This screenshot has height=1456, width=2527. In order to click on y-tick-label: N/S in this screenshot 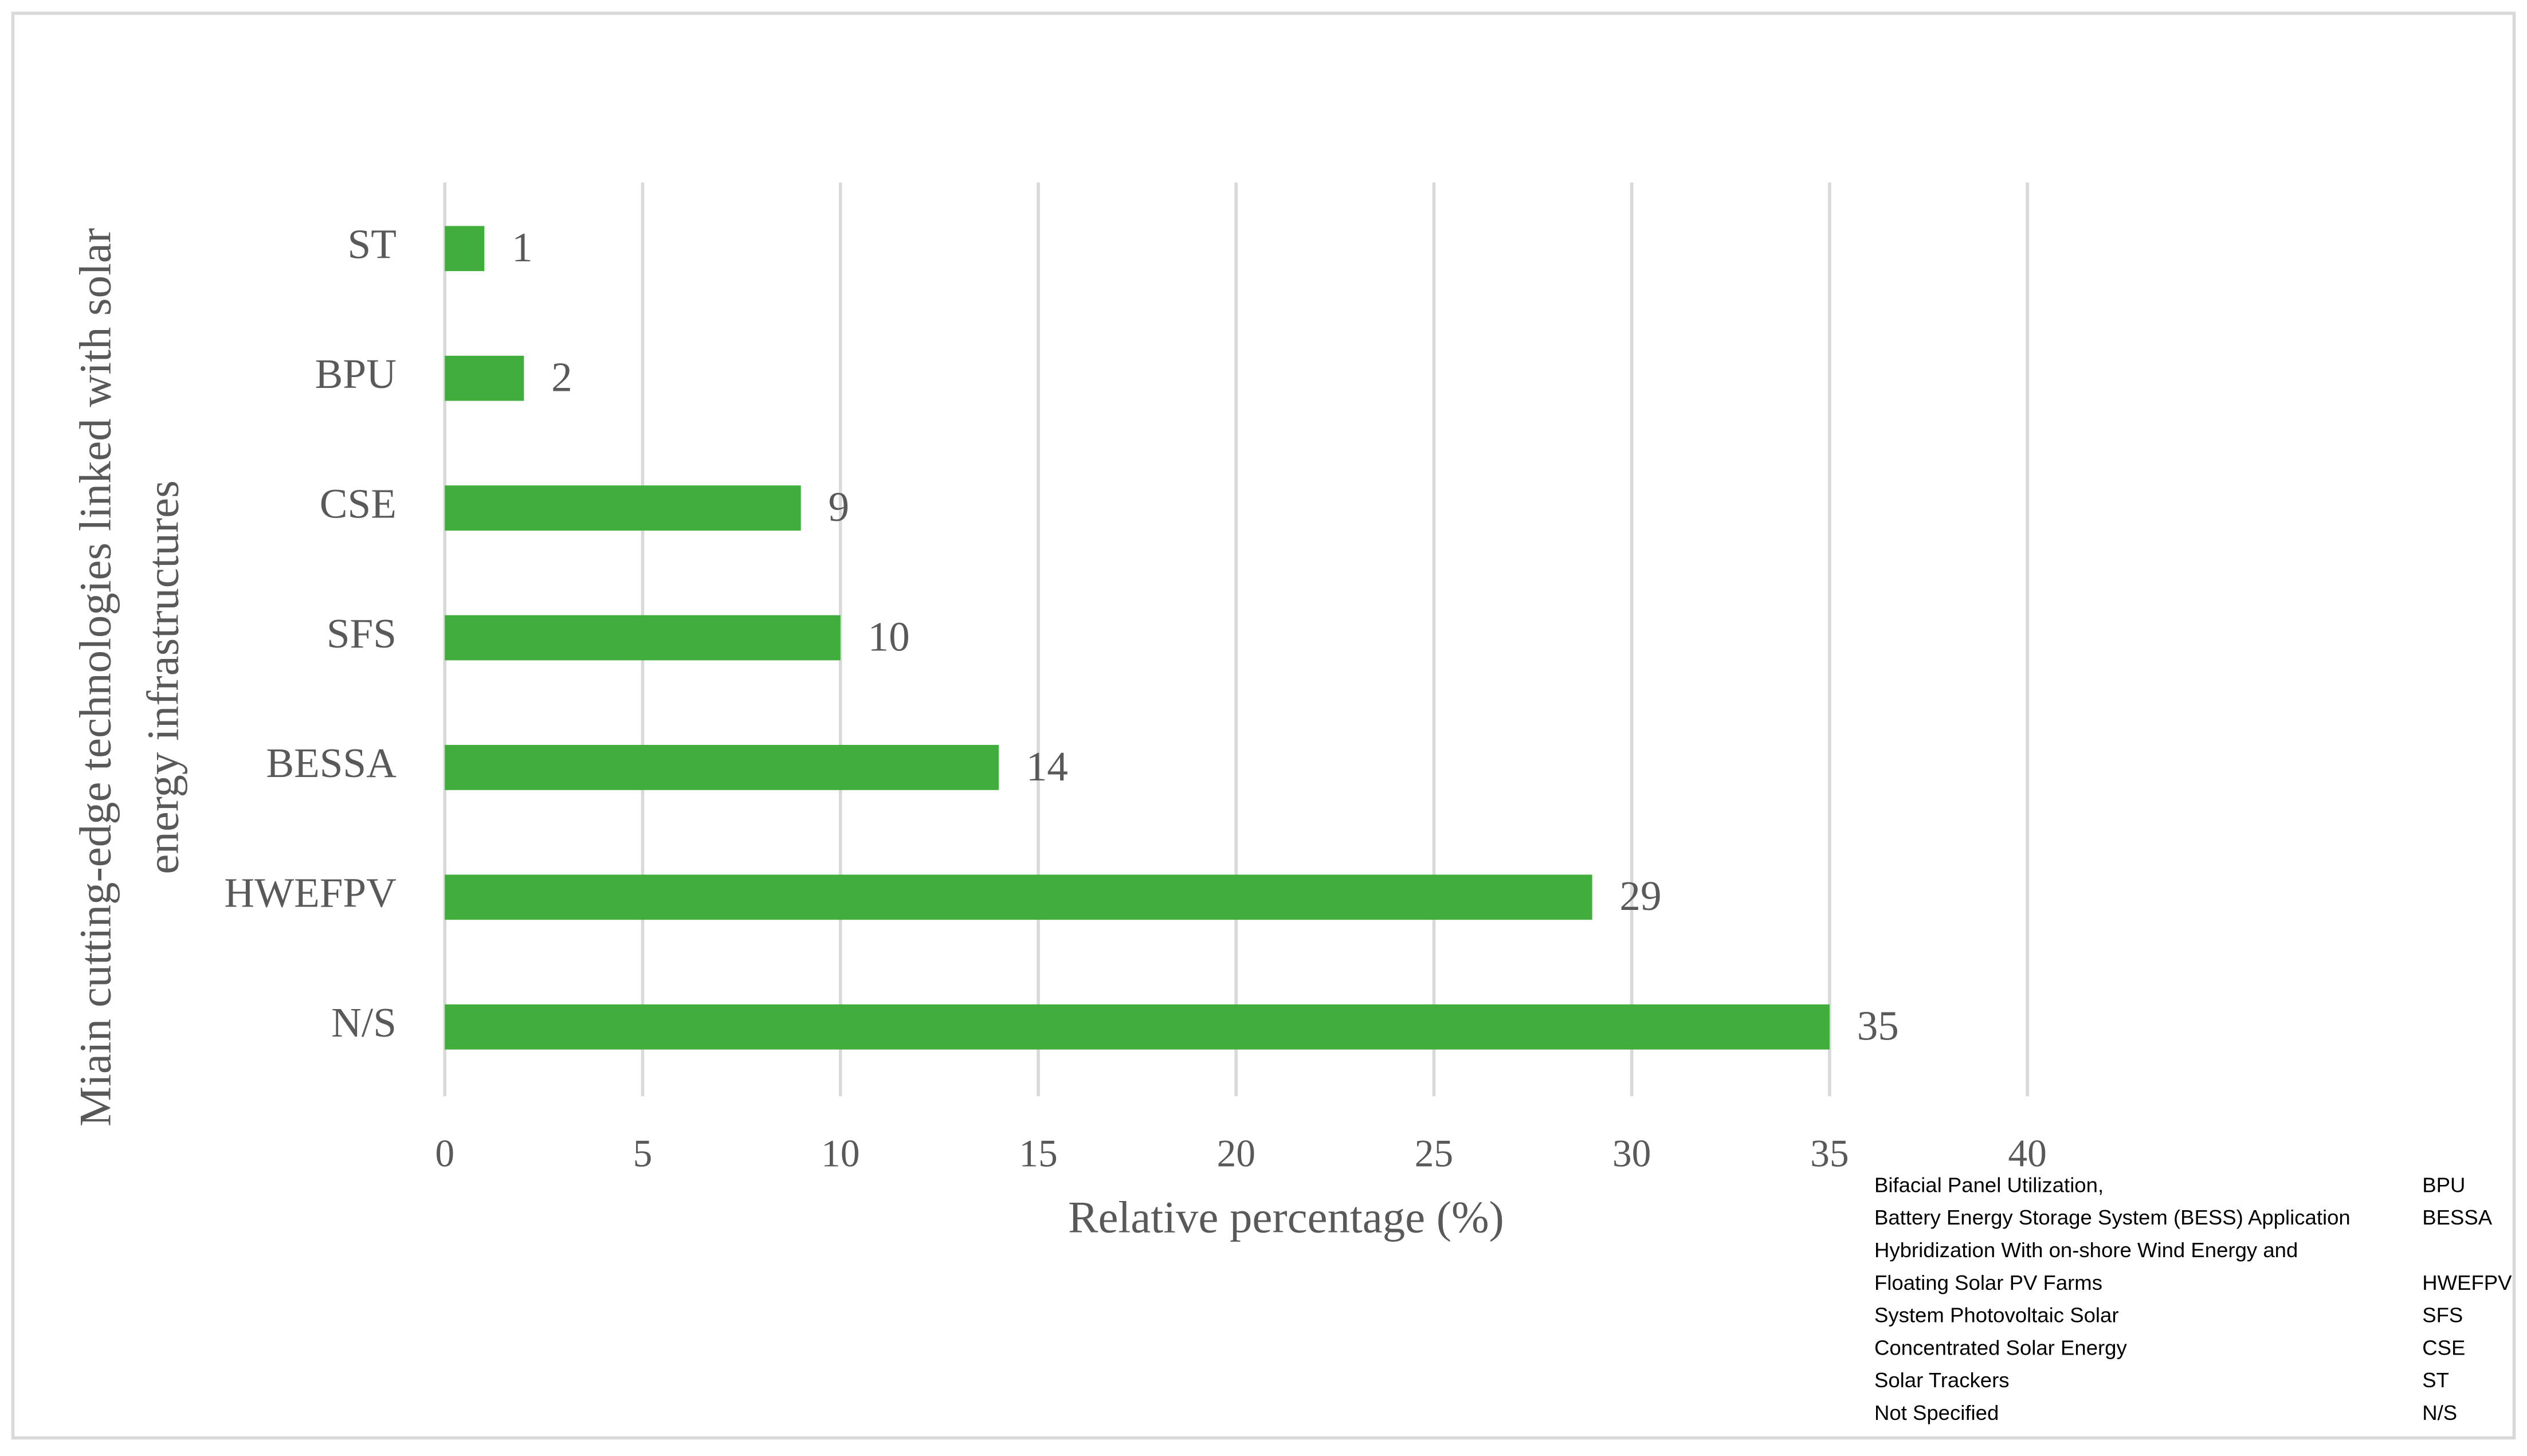, I will do `click(364, 1022)`.